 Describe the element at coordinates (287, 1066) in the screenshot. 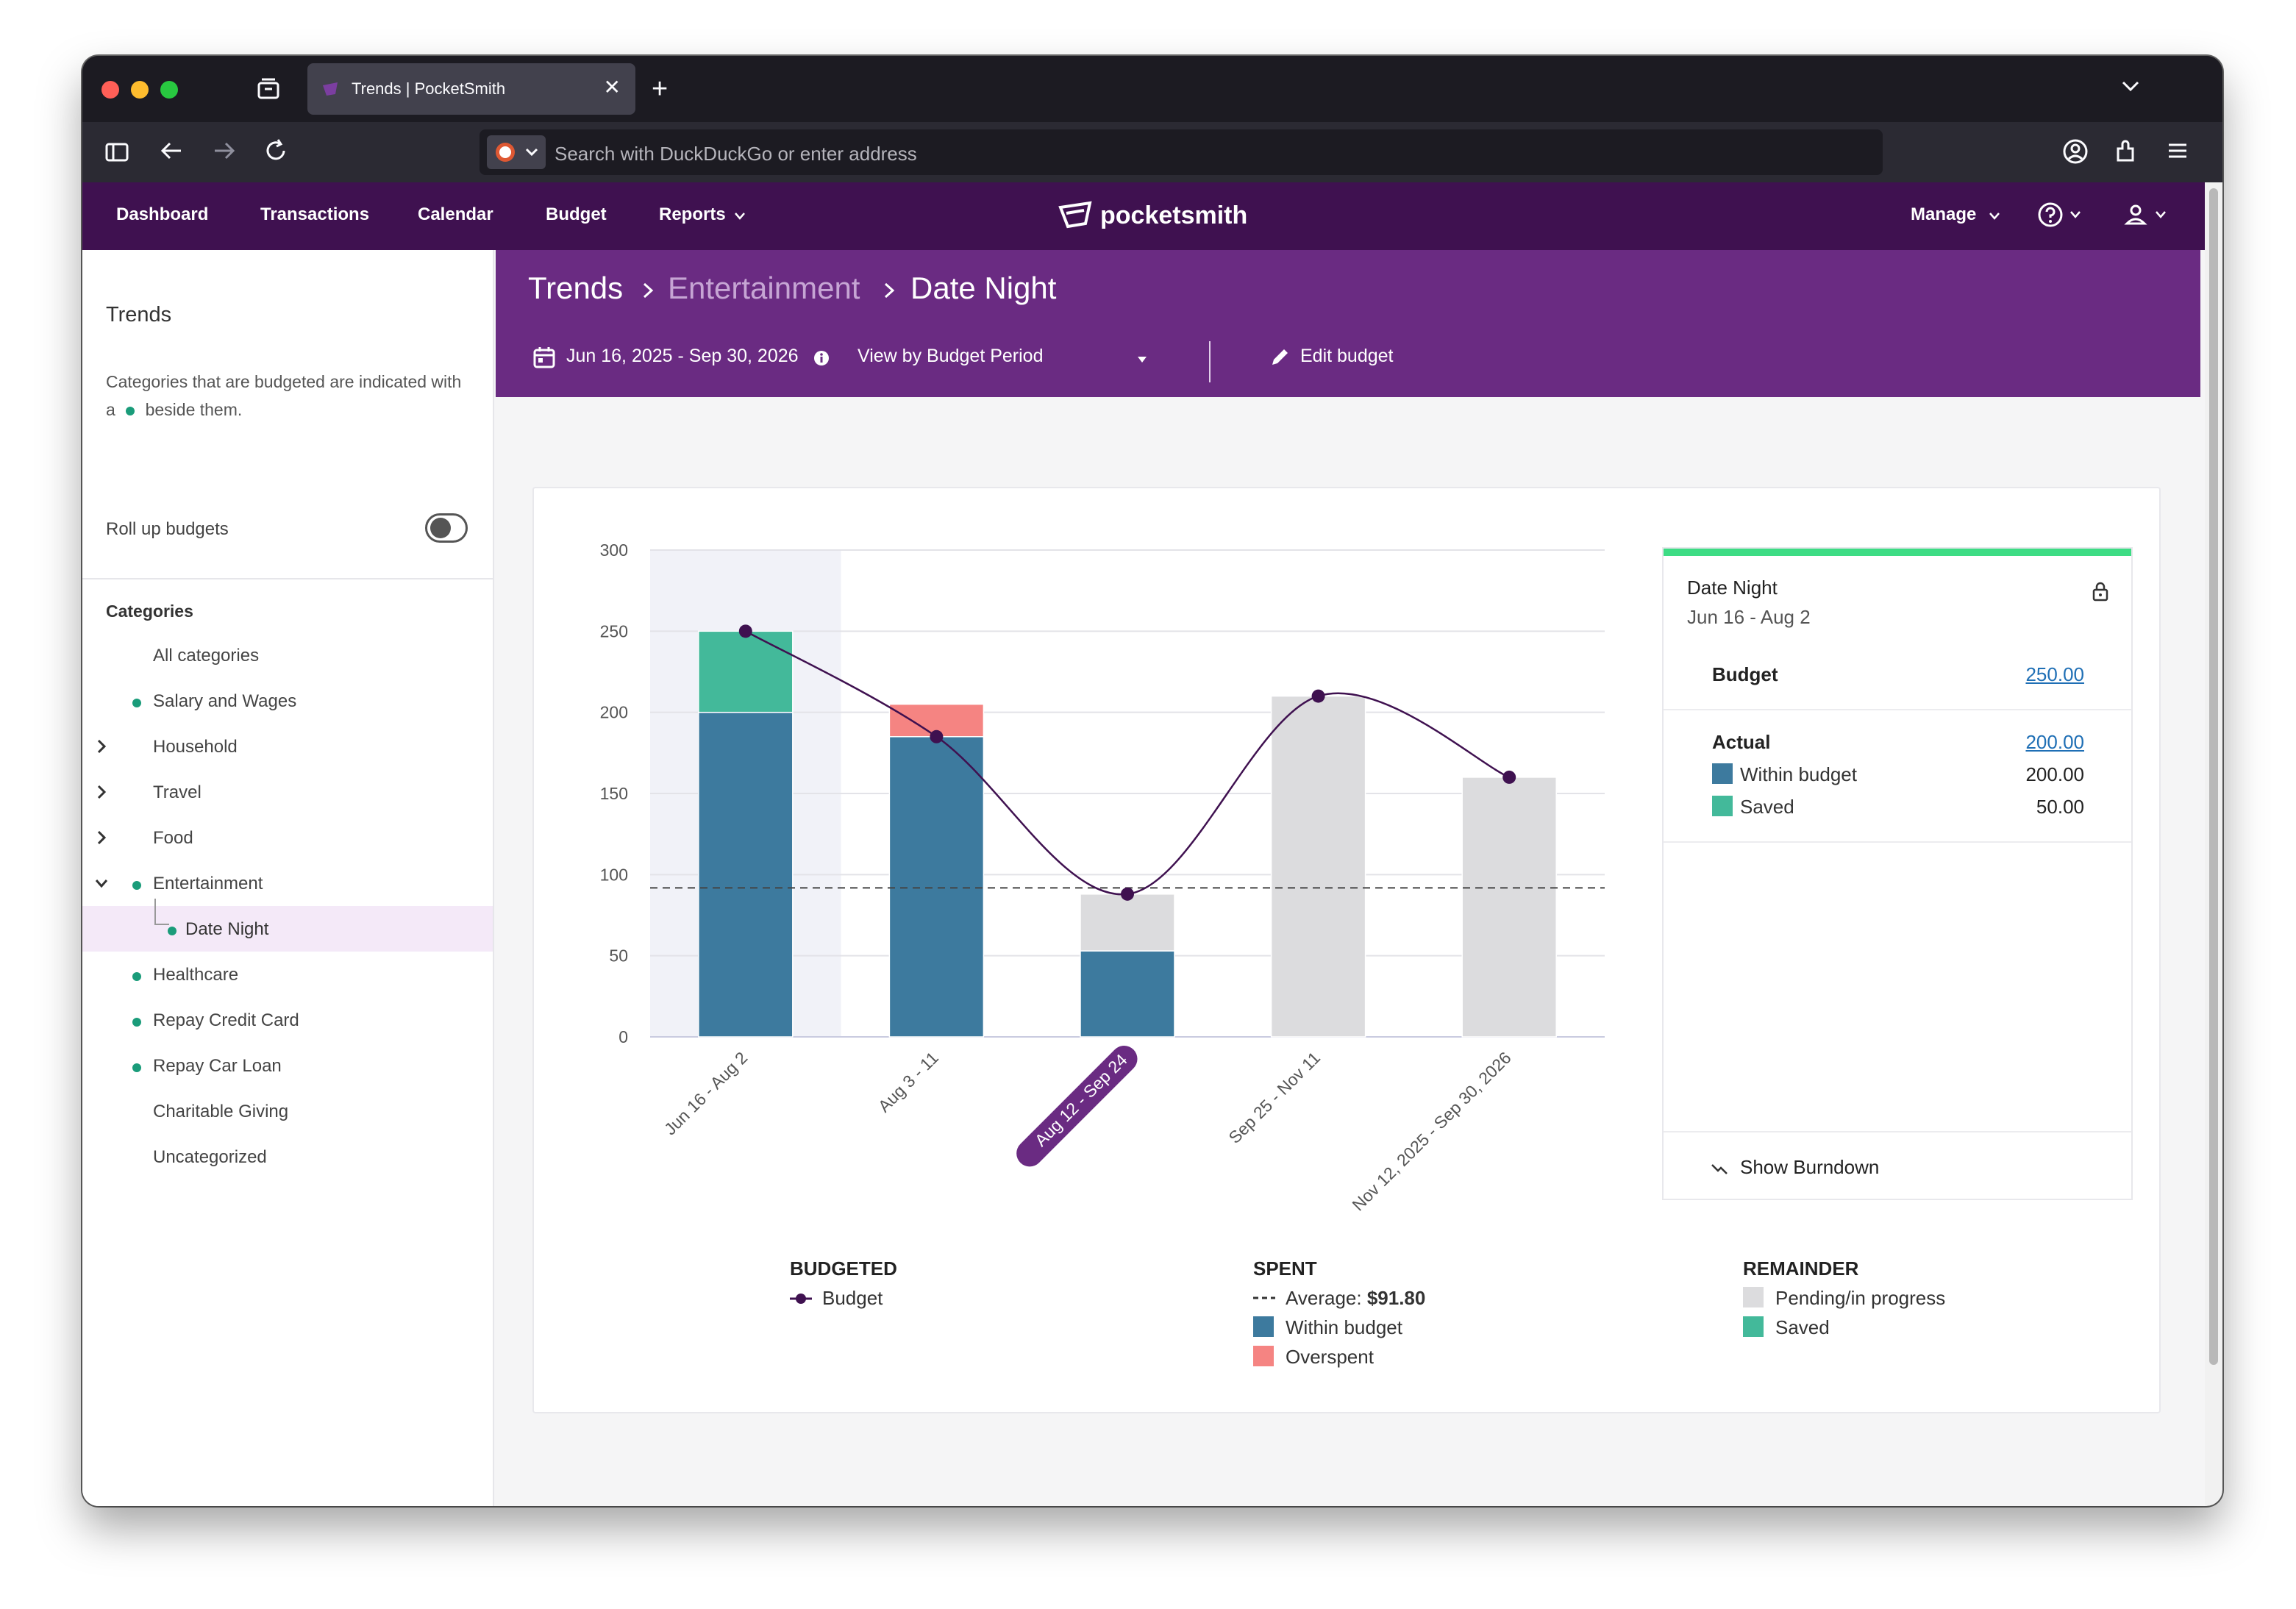

I see `sidebar-item-repay-car-loan: Repay Car Loan` at that location.